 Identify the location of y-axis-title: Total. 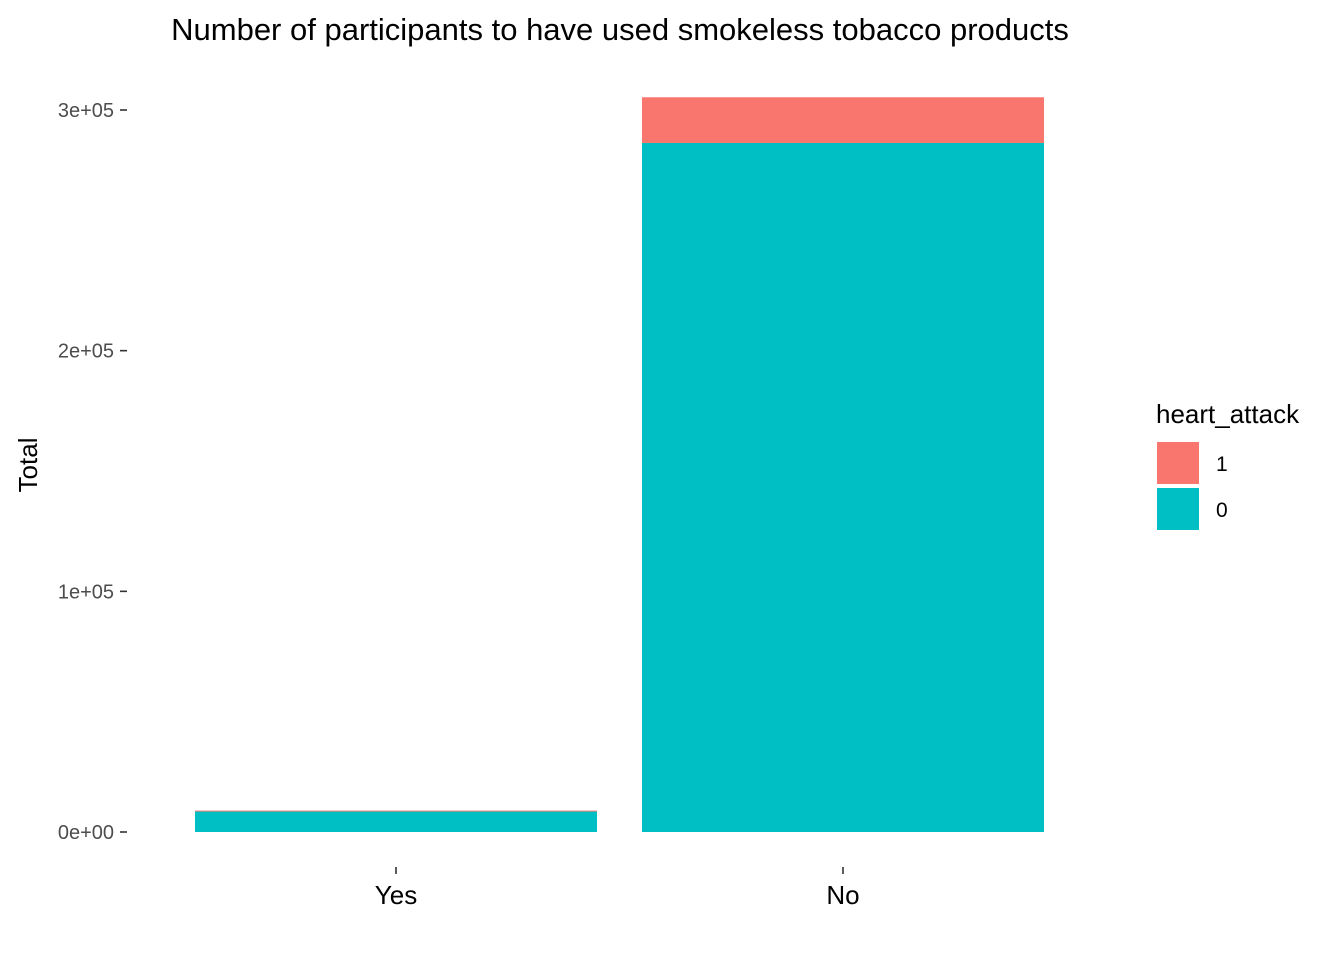
(28, 465).